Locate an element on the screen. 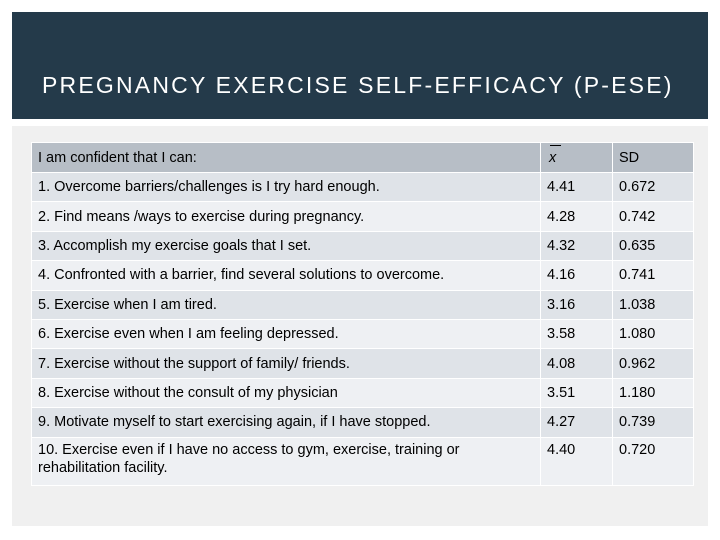 The height and width of the screenshot is (540, 720). slide-title: PREGNANCY EXERCISE SELF-EFFICACY (P-ESE) is located at coordinates (358, 85).